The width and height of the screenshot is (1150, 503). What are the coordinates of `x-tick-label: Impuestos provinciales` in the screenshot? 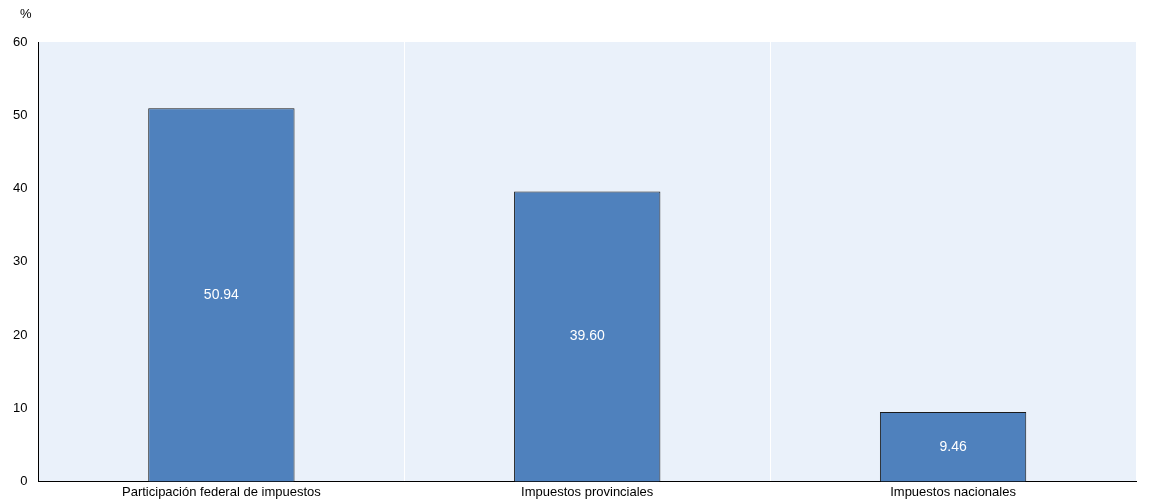 It's located at (587, 491).